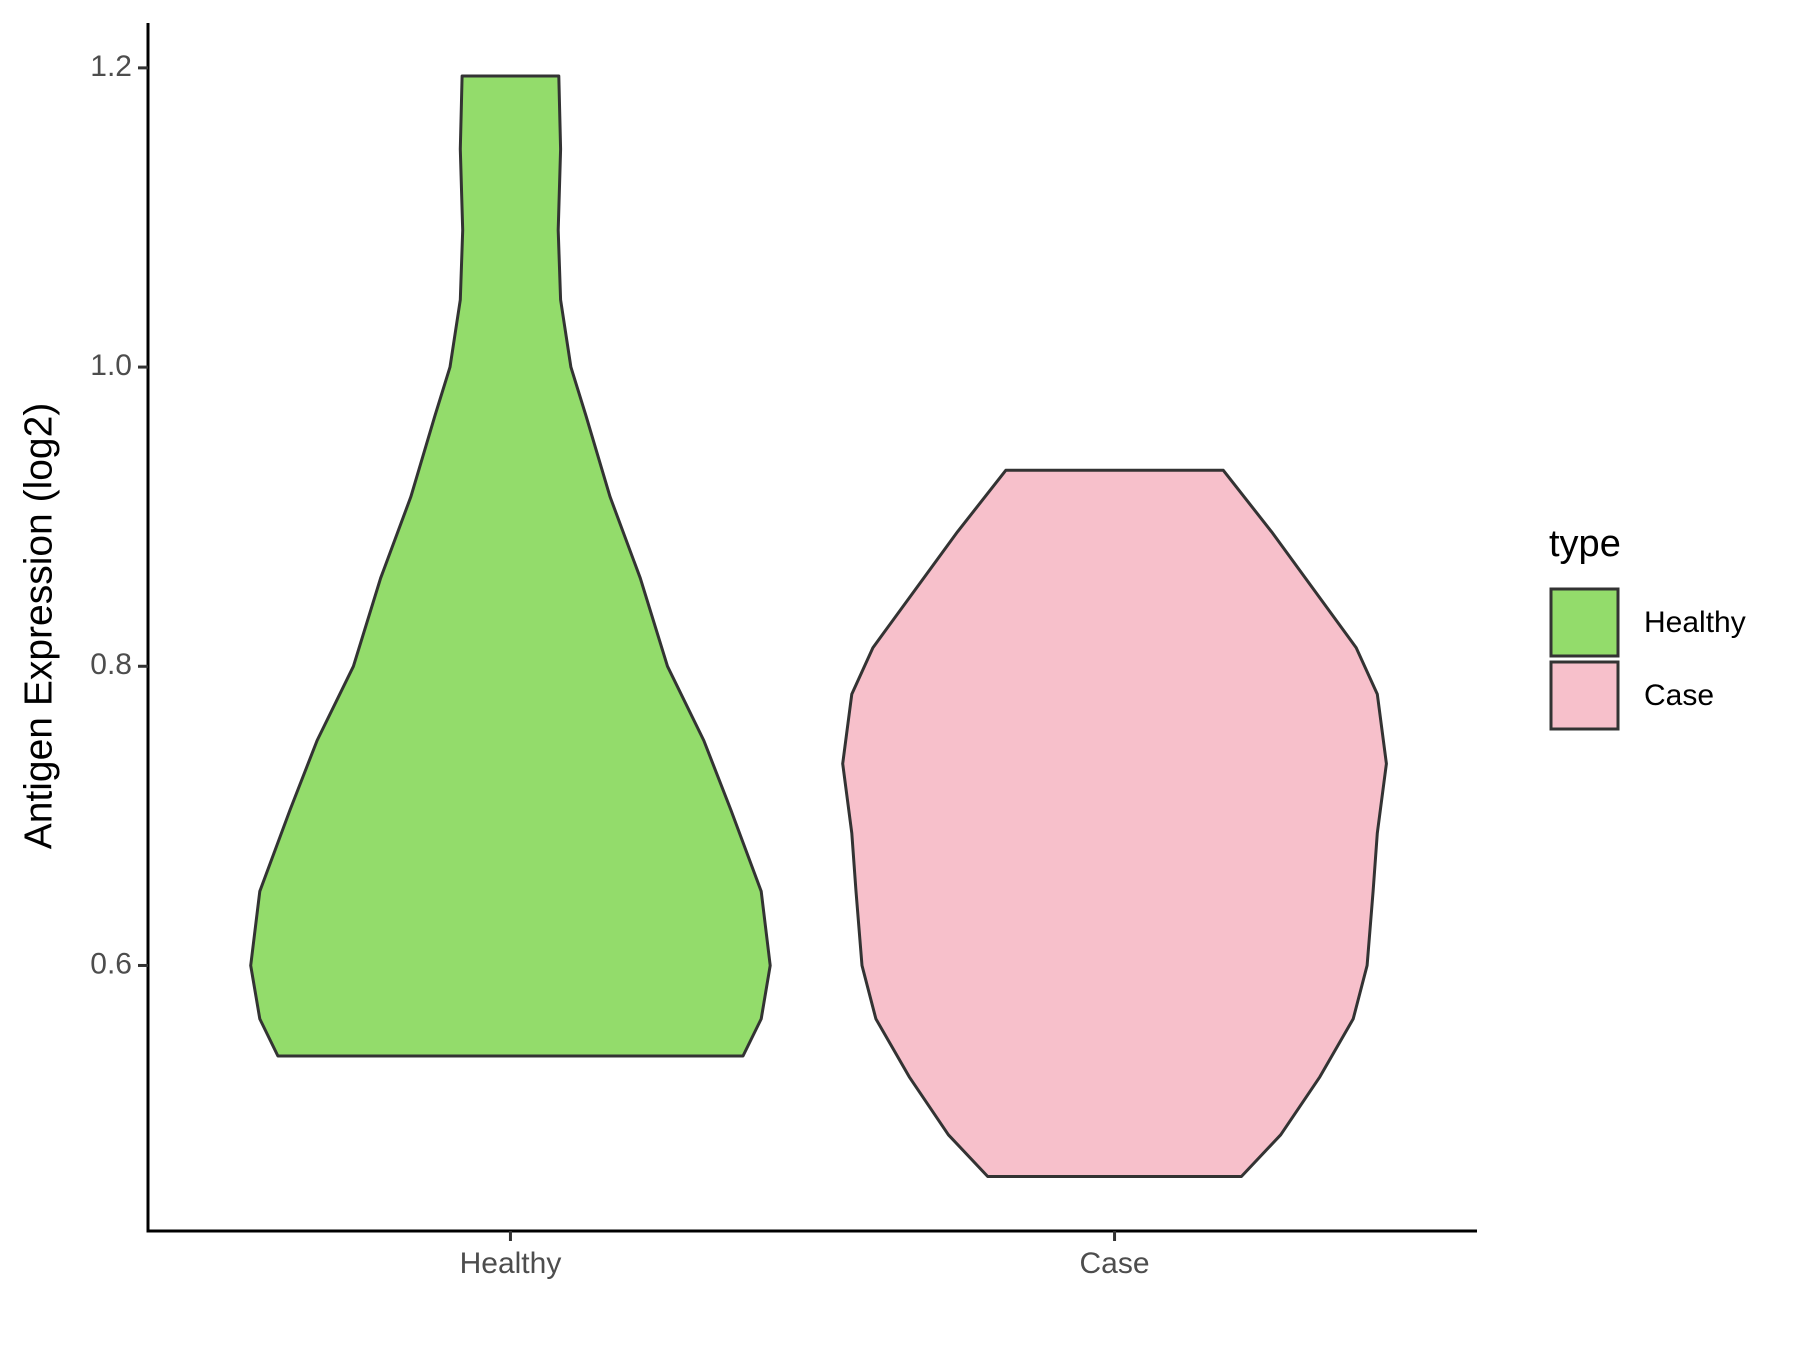  Describe the element at coordinates (511, 1263) in the screenshot. I see `x-tick-label: Healthy` at that location.